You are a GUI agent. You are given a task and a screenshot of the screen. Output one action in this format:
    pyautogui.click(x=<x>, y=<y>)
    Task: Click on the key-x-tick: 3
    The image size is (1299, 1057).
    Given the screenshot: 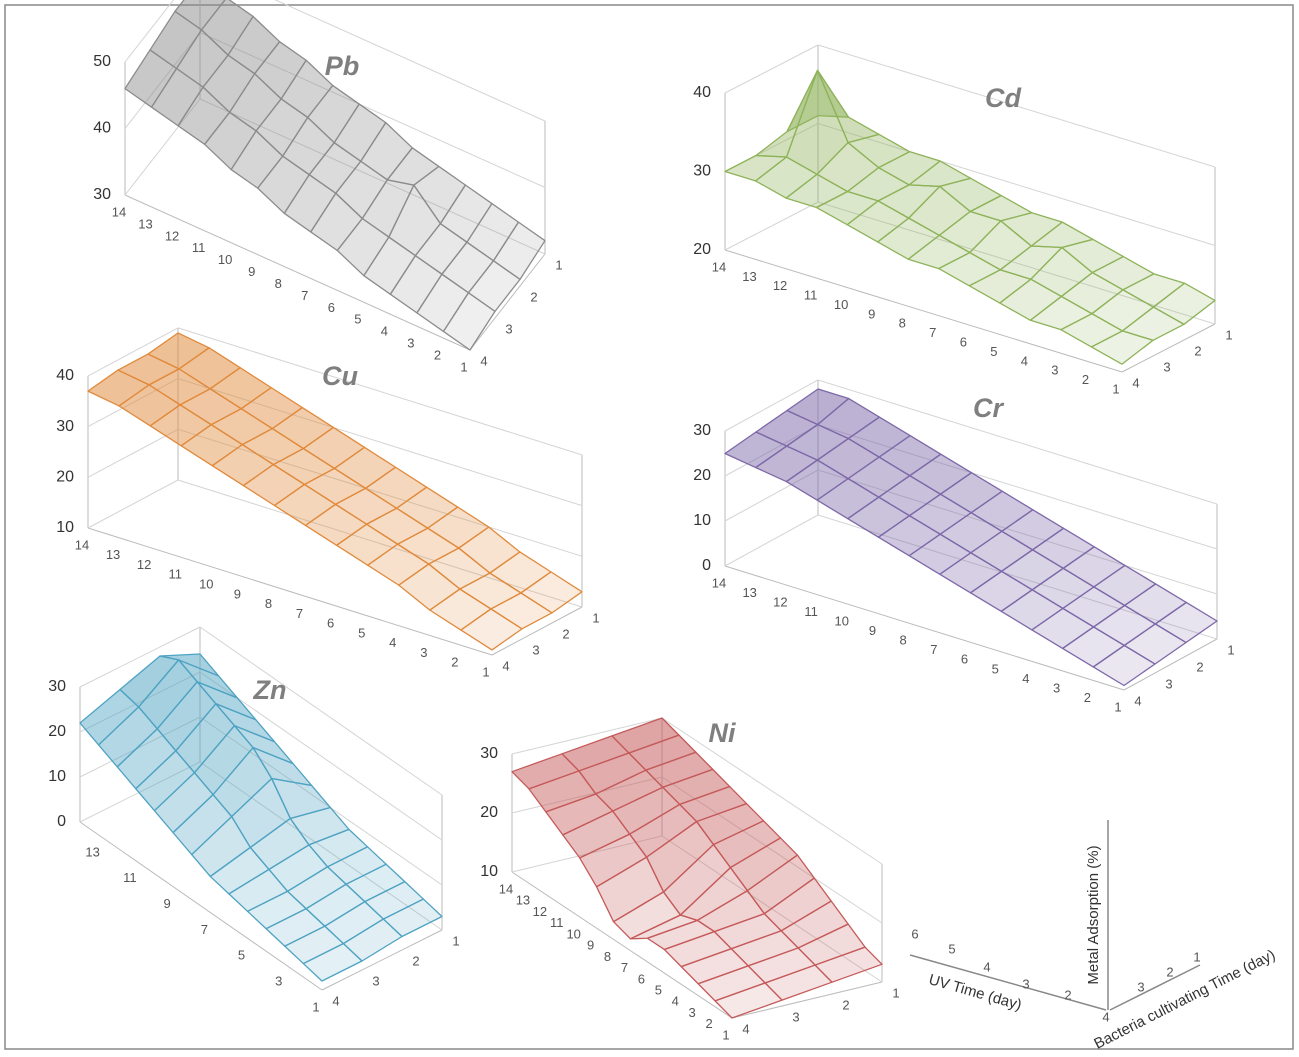 What is the action you would take?
    pyautogui.click(x=1025, y=983)
    